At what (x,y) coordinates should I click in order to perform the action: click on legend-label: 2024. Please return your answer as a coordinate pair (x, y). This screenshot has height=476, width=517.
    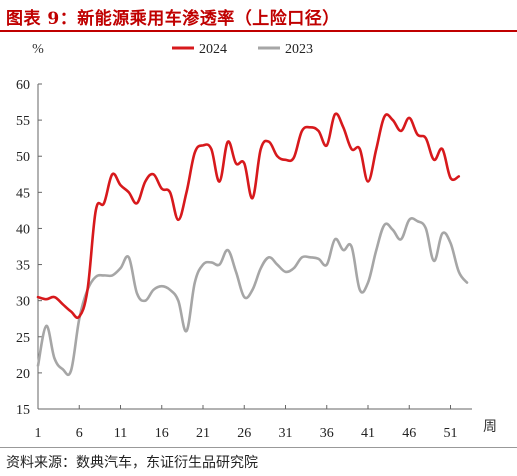
    Looking at the image, I should click on (213, 49).